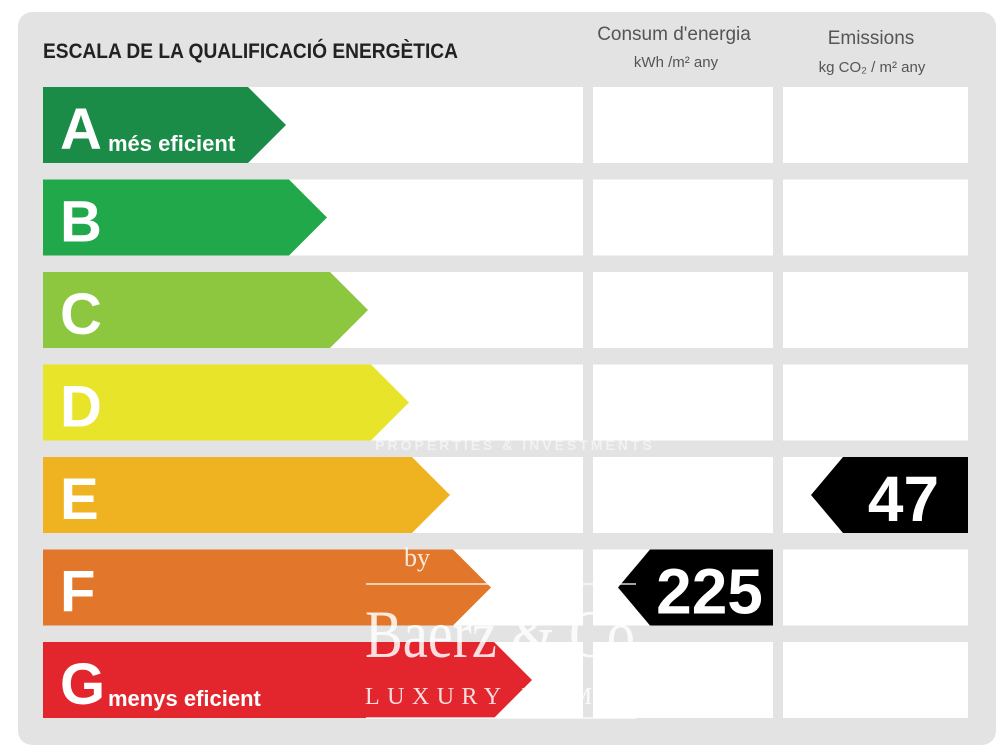 This screenshot has width=1000, height=750. Describe the element at coordinates (903, 499) in the screenshot. I see `value-label: 47` at that location.